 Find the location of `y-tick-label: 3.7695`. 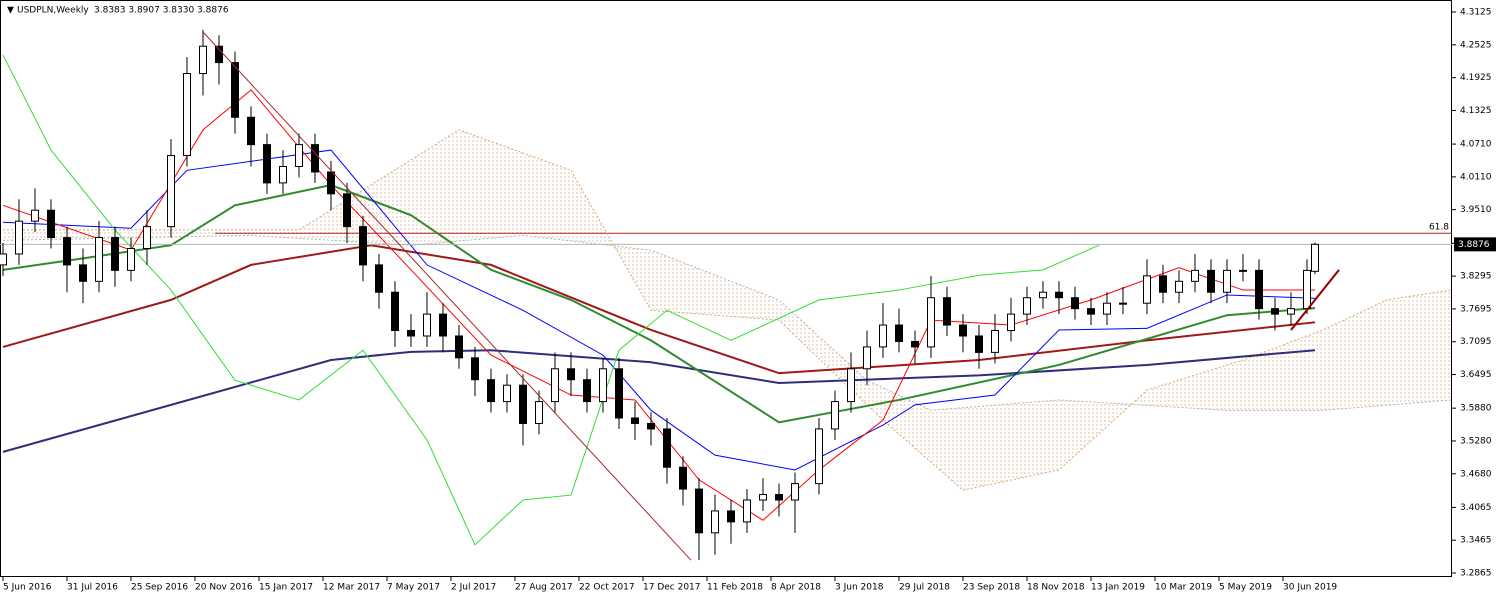

y-tick-label: 3.7695 is located at coordinates (1476, 309).